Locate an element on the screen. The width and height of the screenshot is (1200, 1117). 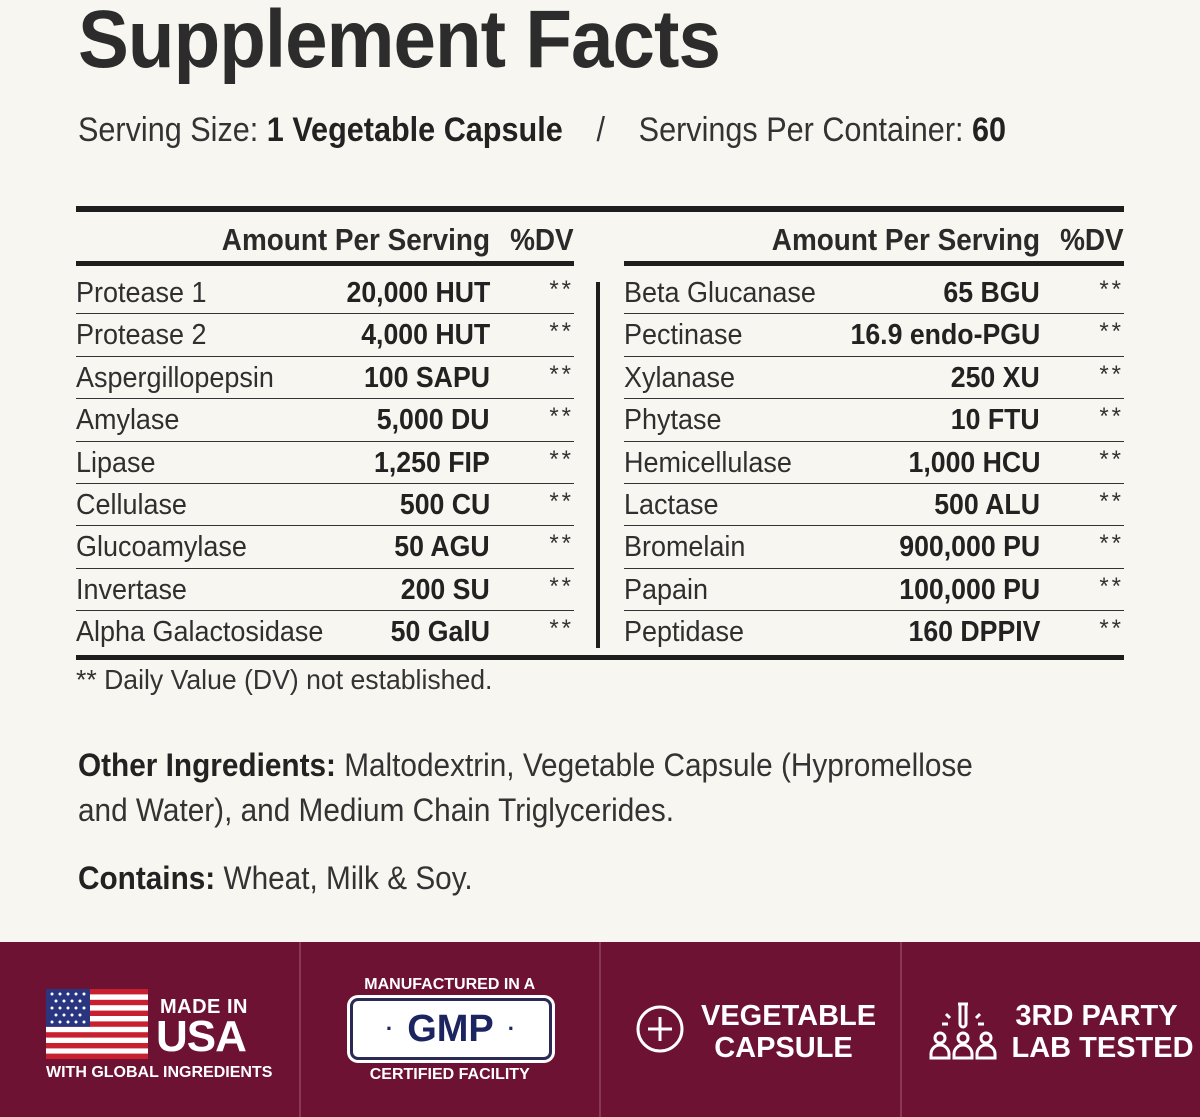
ingredient-name: Glucoamylase is located at coordinates (161, 547).